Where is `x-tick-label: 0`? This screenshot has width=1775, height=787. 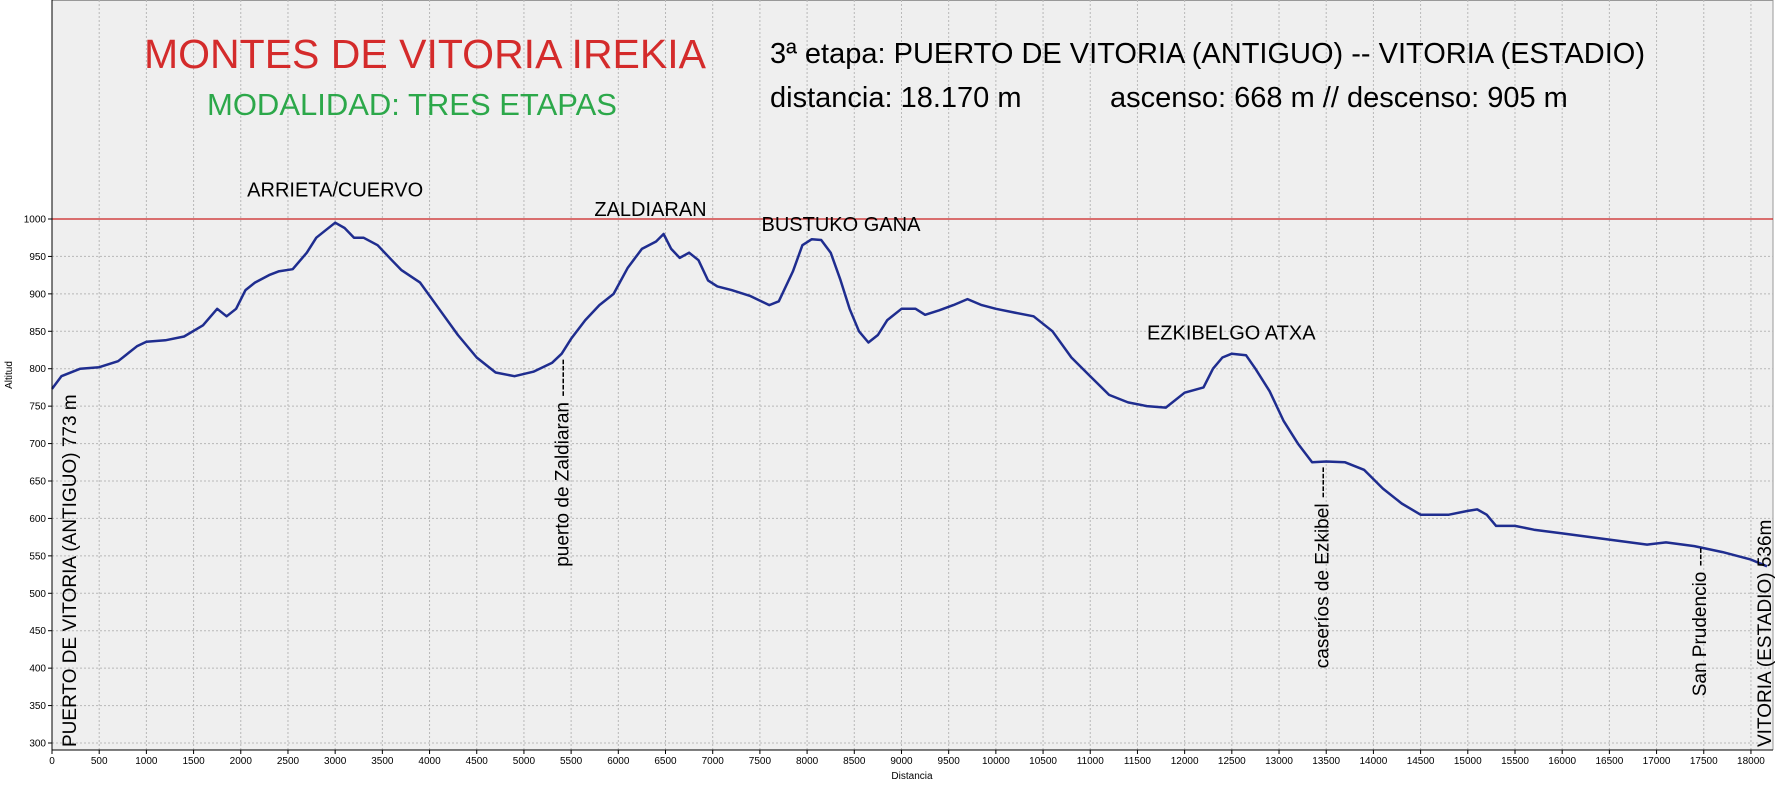 x-tick-label: 0 is located at coordinates (52, 761).